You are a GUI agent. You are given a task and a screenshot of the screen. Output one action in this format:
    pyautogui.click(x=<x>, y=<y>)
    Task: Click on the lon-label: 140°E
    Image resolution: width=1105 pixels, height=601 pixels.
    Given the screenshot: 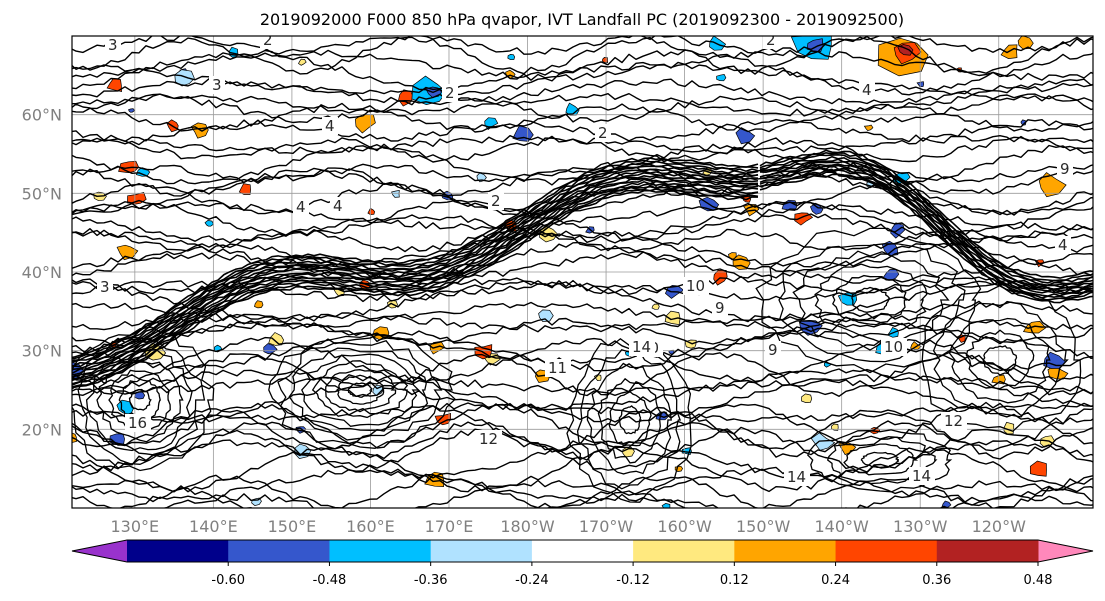 What is the action you would take?
    pyautogui.click(x=213, y=526)
    